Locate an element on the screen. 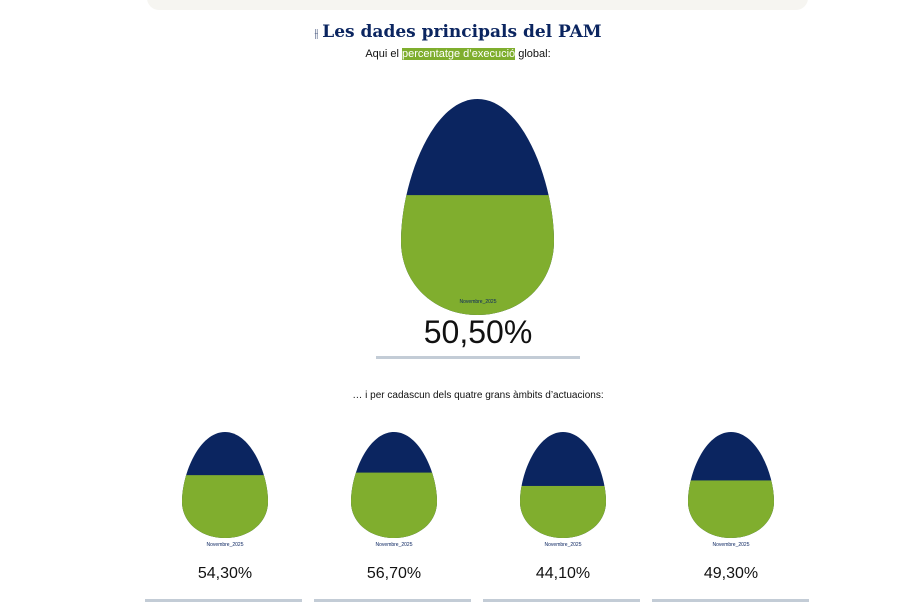 The image size is (916, 614). area-percentage: 49,30% is located at coordinates (731, 573).